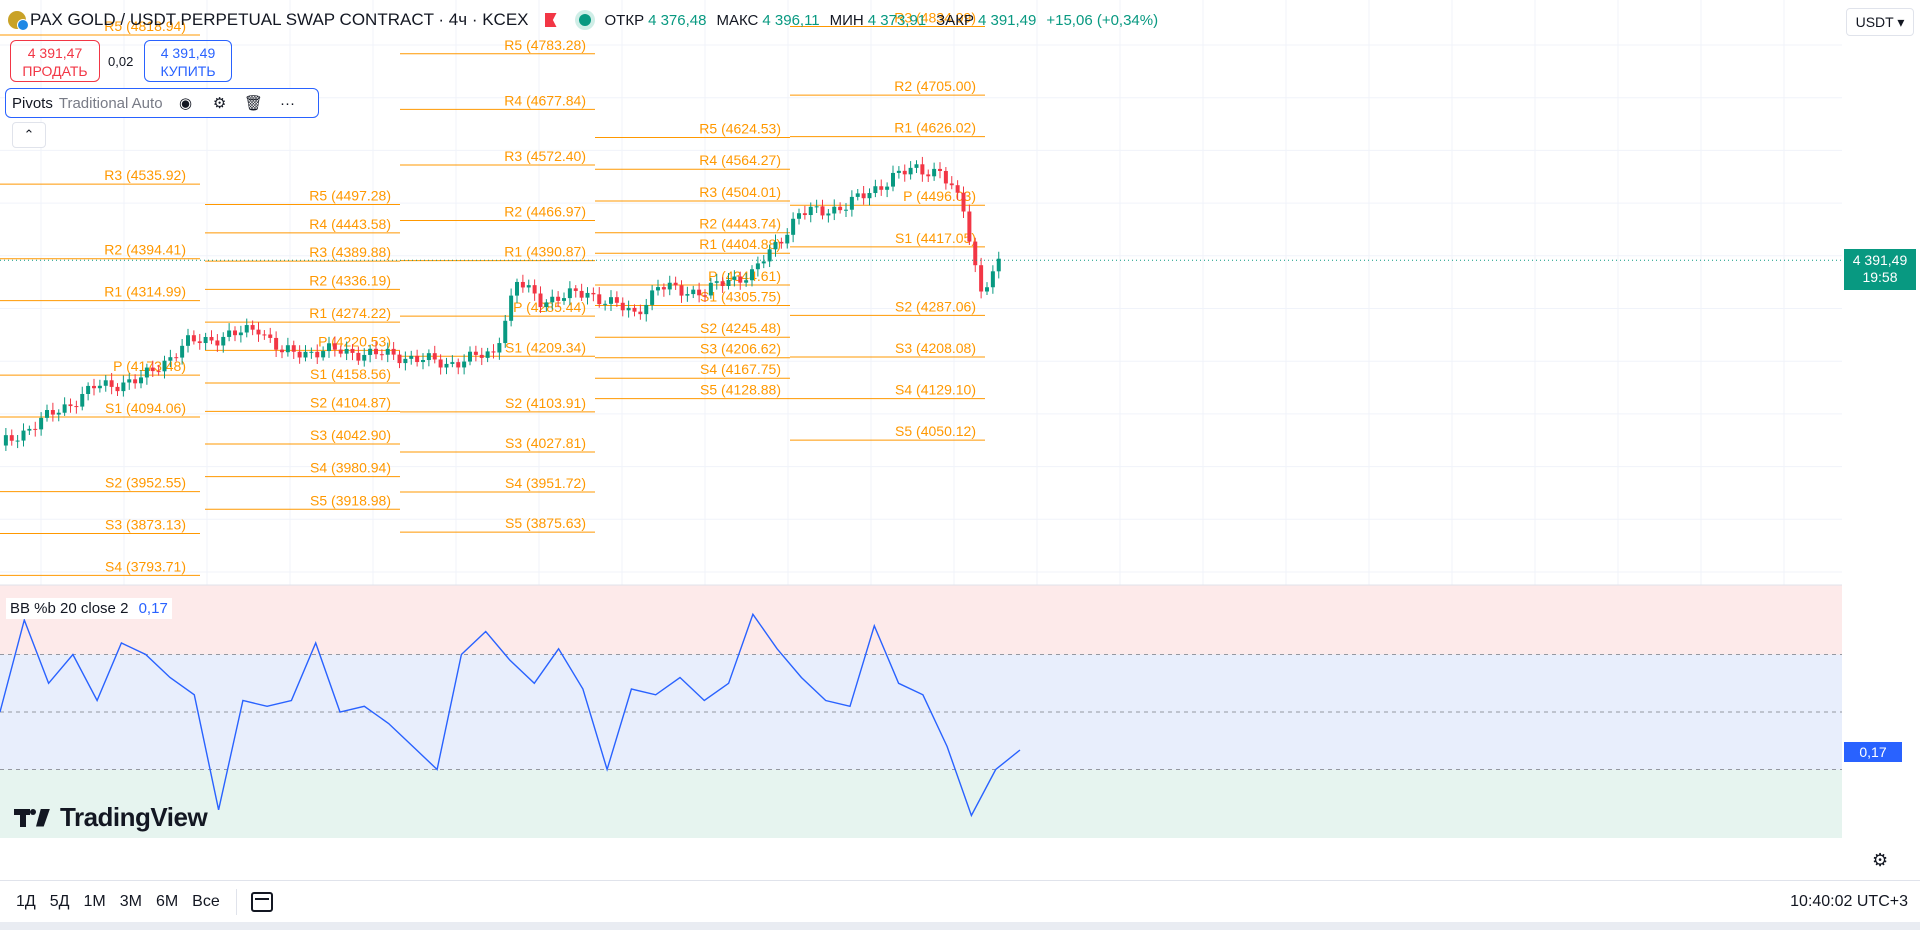 The image size is (1920, 930). I want to click on chart-settings-icon: ⚙, so click(1880, 860).